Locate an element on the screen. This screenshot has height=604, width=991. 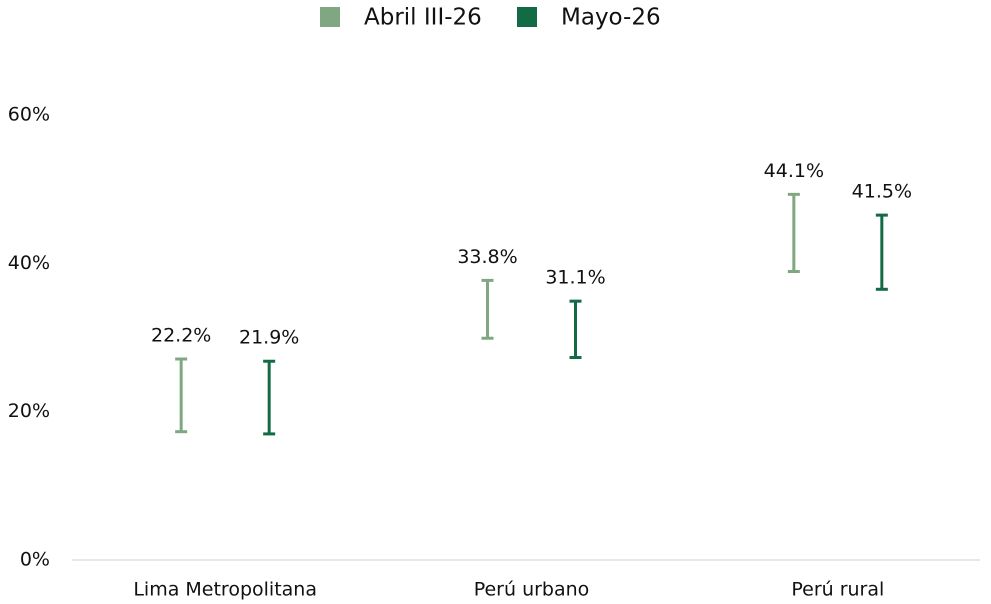
value-label: 22.2% is located at coordinates (181, 336).